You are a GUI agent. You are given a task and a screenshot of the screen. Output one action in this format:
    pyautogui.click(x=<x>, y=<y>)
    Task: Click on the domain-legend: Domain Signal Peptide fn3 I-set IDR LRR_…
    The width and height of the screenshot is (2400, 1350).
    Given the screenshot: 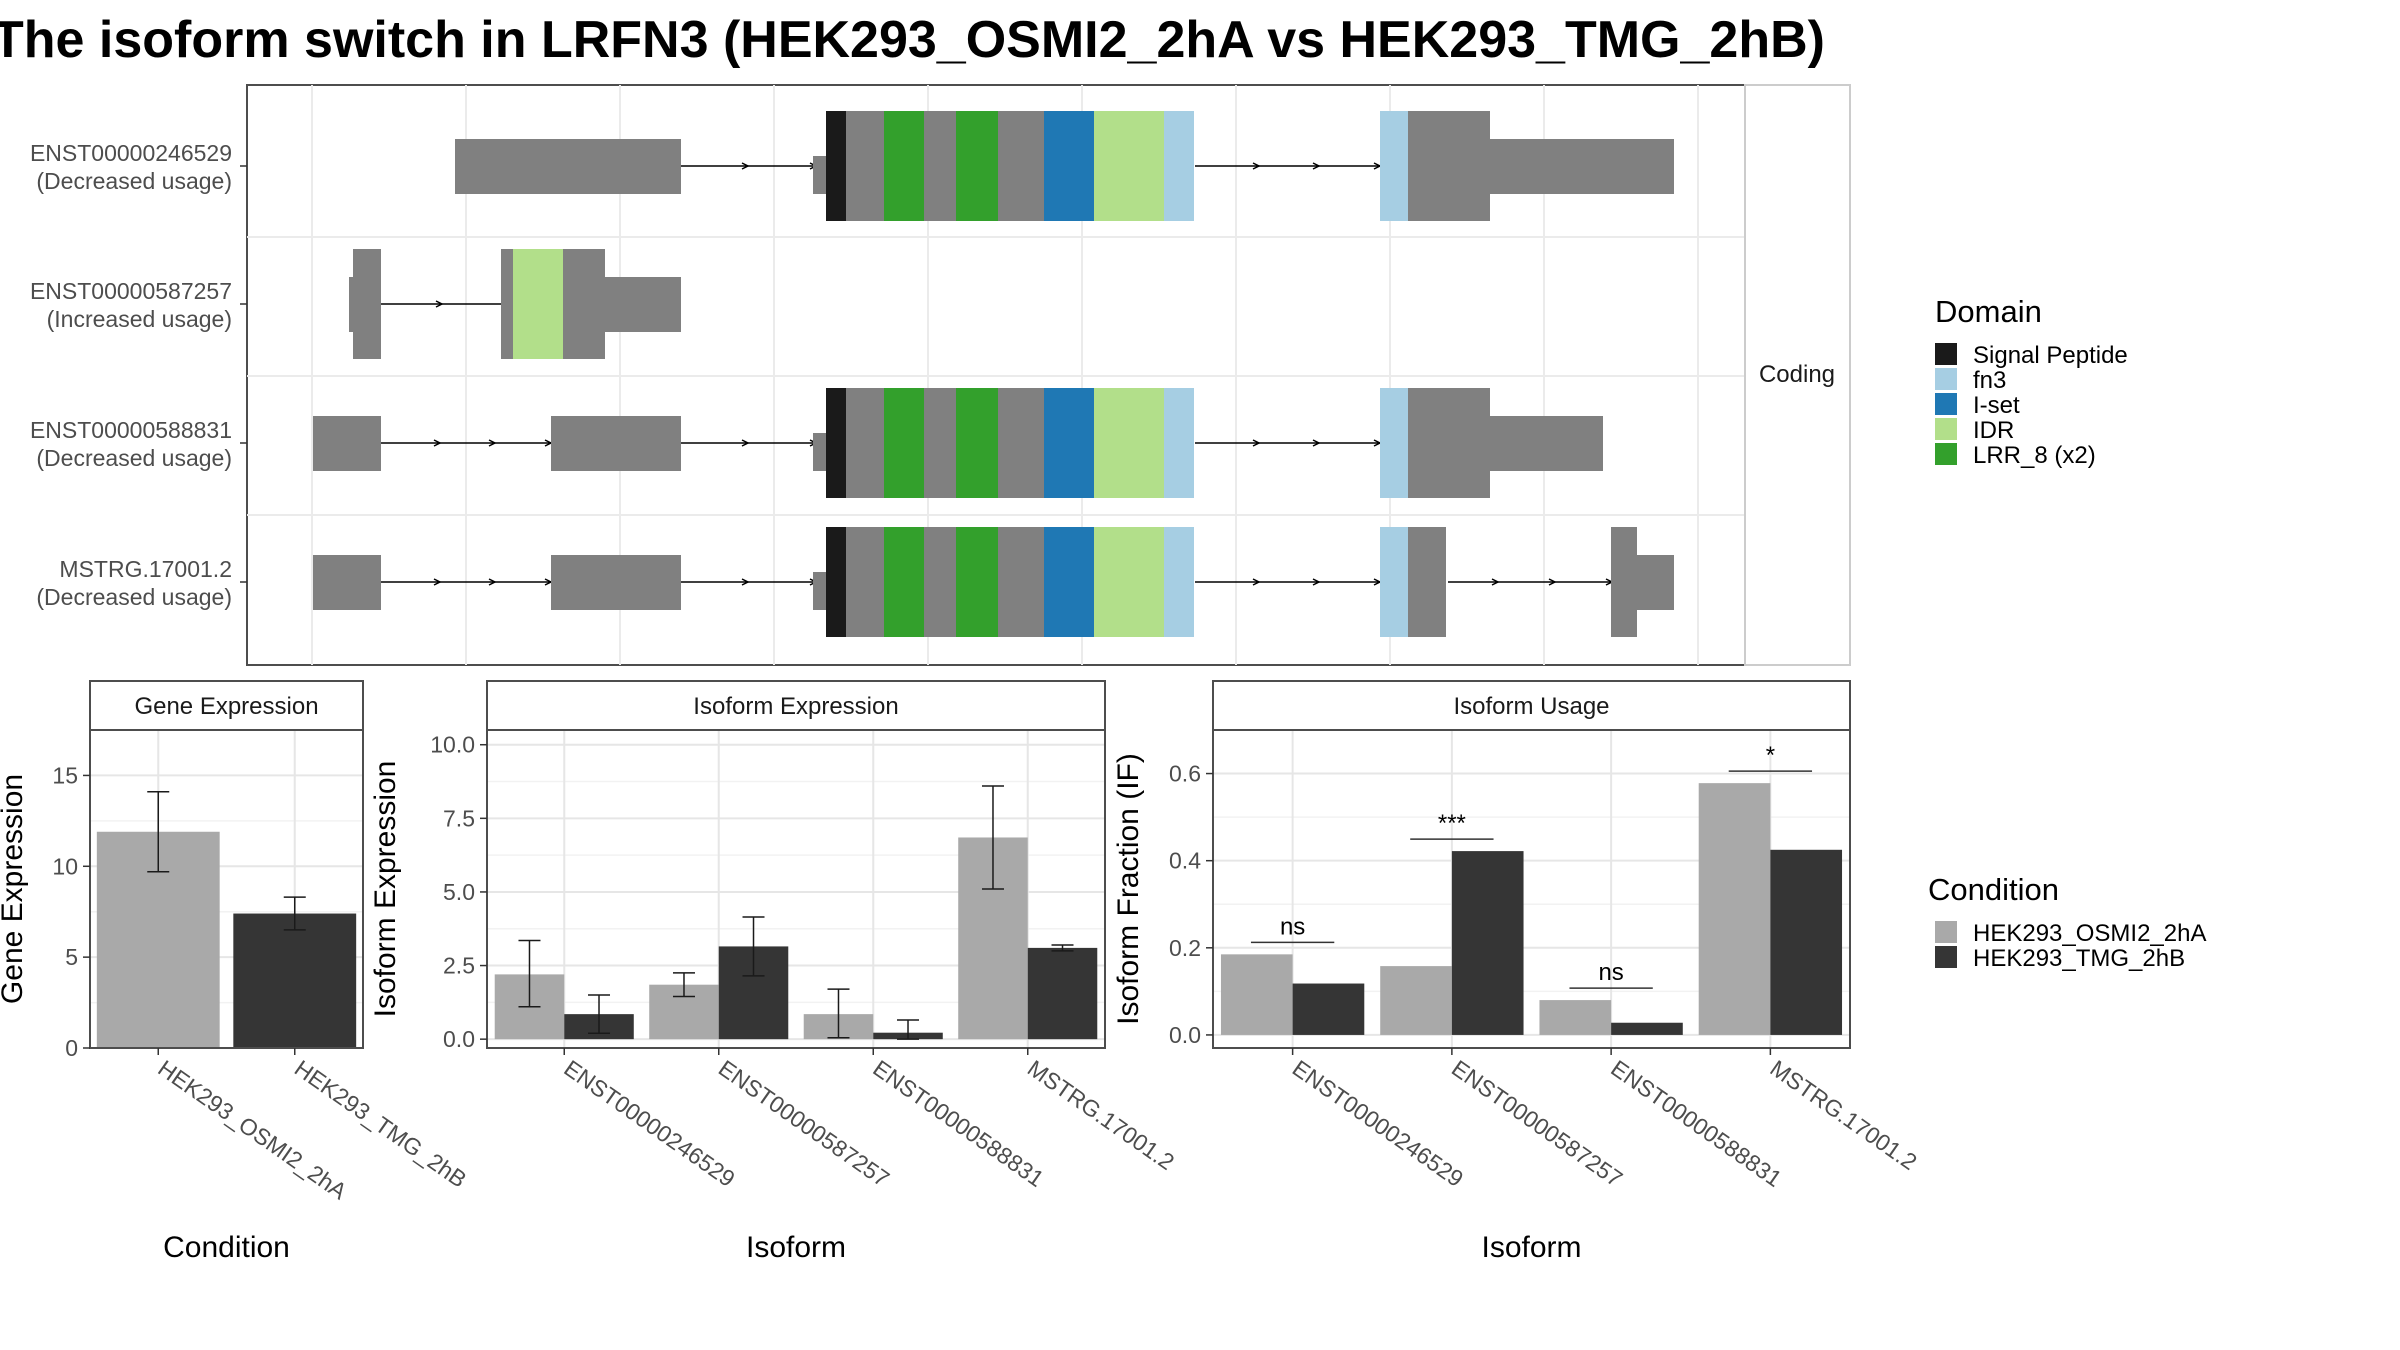 What is the action you would take?
    pyautogui.click(x=2031, y=381)
    